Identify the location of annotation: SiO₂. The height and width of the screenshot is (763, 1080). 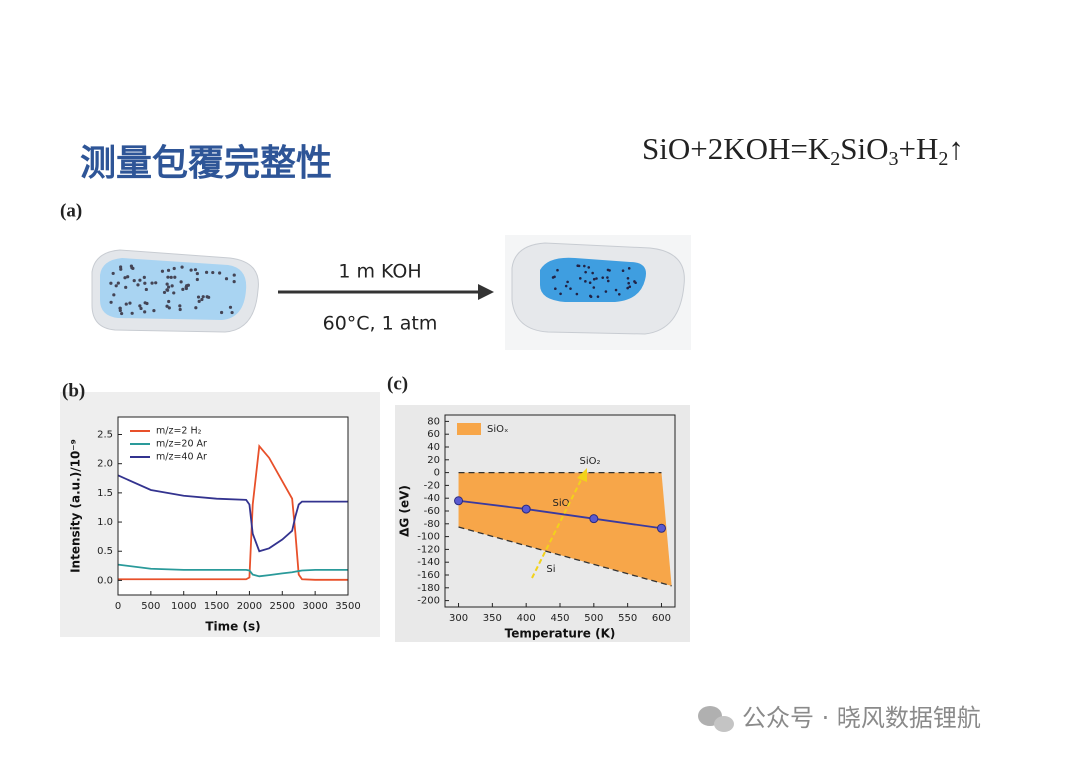
(589, 461).